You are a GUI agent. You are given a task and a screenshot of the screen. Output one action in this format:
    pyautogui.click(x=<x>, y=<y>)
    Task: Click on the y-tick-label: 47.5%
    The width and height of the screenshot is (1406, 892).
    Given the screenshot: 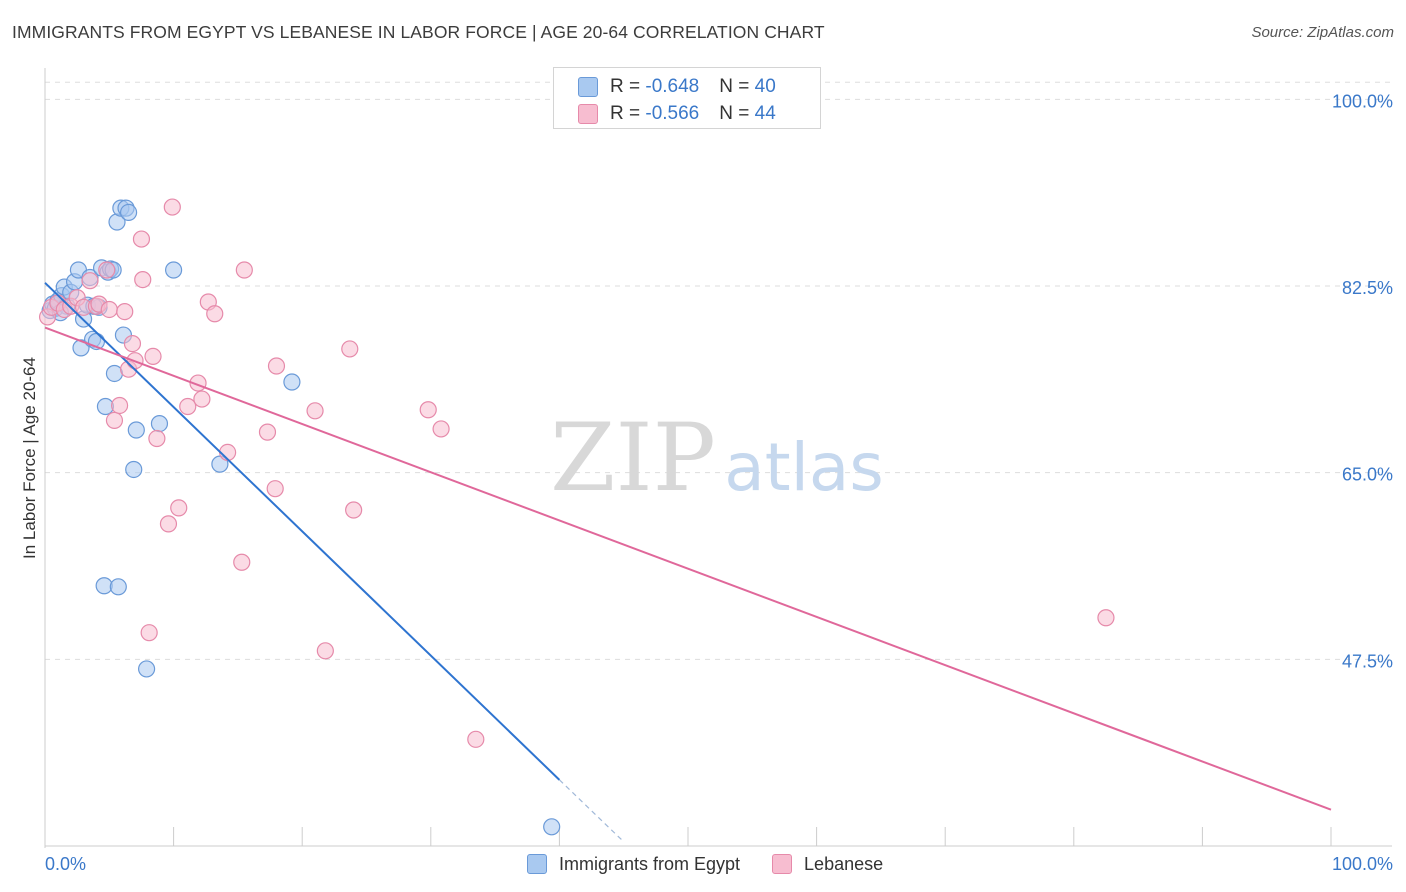 What is the action you would take?
    pyautogui.click(x=1367, y=661)
    